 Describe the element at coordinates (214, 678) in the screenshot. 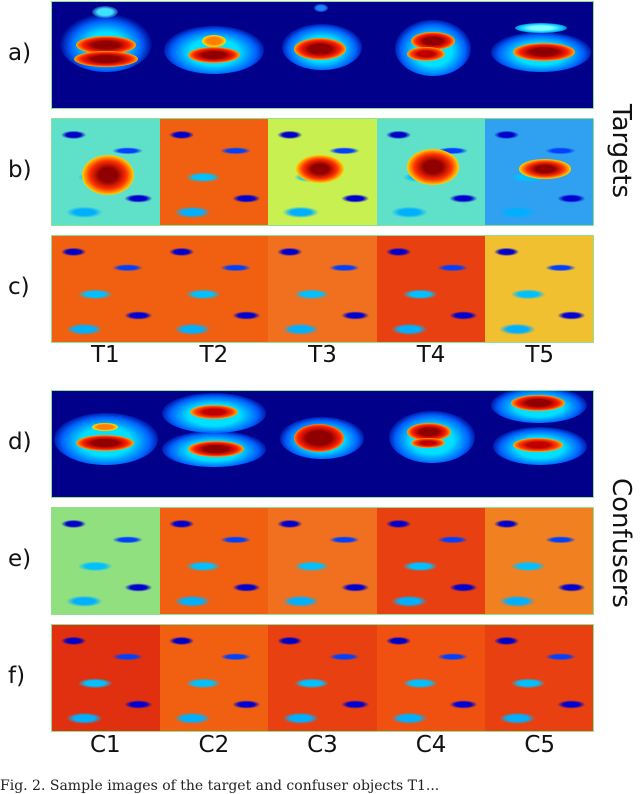

I see `image-f-c2` at that location.